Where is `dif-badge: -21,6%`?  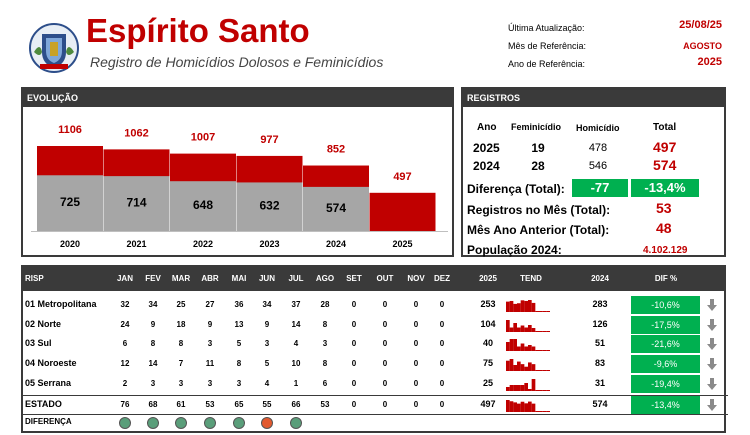
dif-badge: -21,6% is located at coordinates (665, 344).